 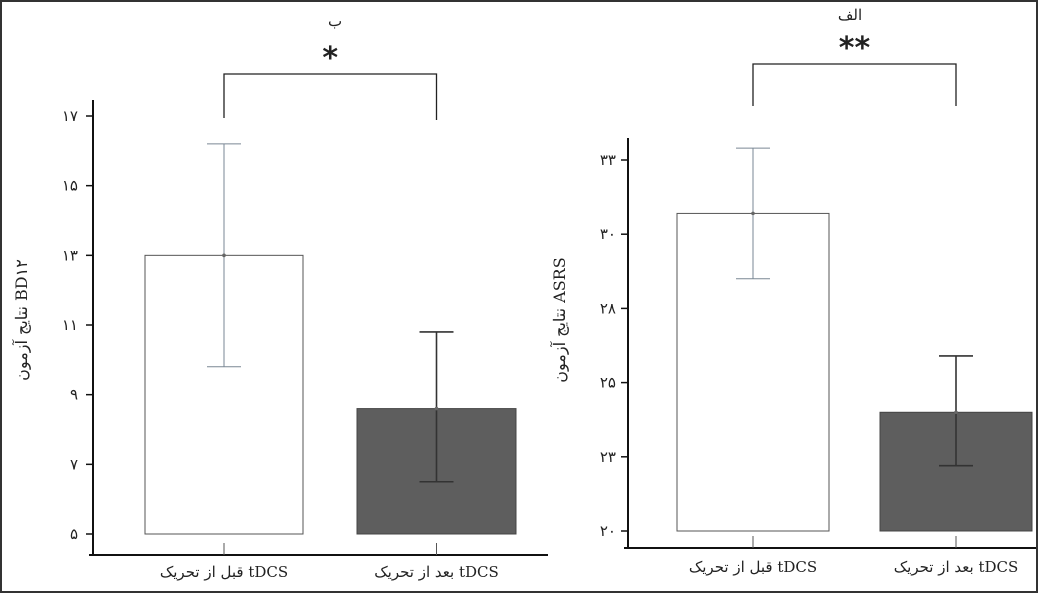 What do you see at coordinates (608, 234) in the screenshot?
I see `y-tick-label: ۳۰` at bounding box center [608, 234].